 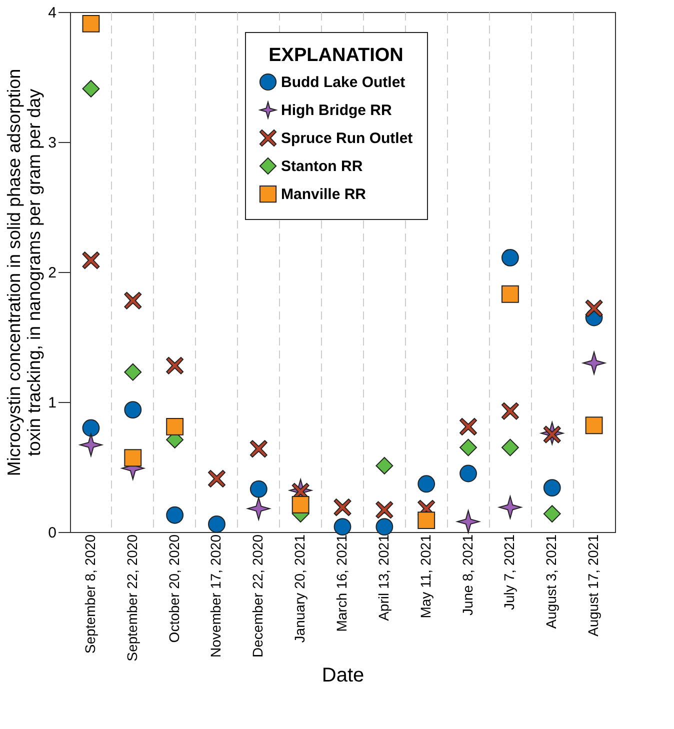 What do you see at coordinates (467, 575) in the screenshot?
I see `x-tick-label: June 8, 2021` at bounding box center [467, 575].